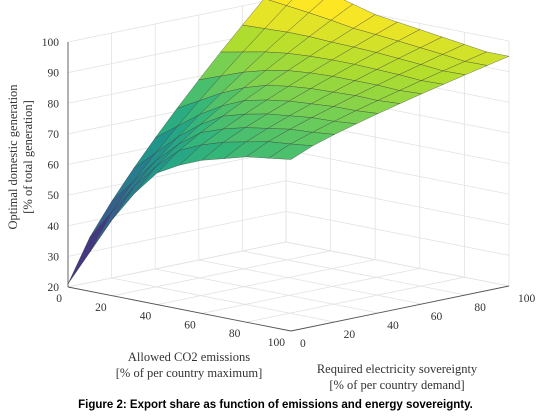 The height and width of the screenshot is (420, 551). What do you see at coordinates (350, 335) in the screenshot?
I see `y-tick-label: 20` at bounding box center [350, 335].